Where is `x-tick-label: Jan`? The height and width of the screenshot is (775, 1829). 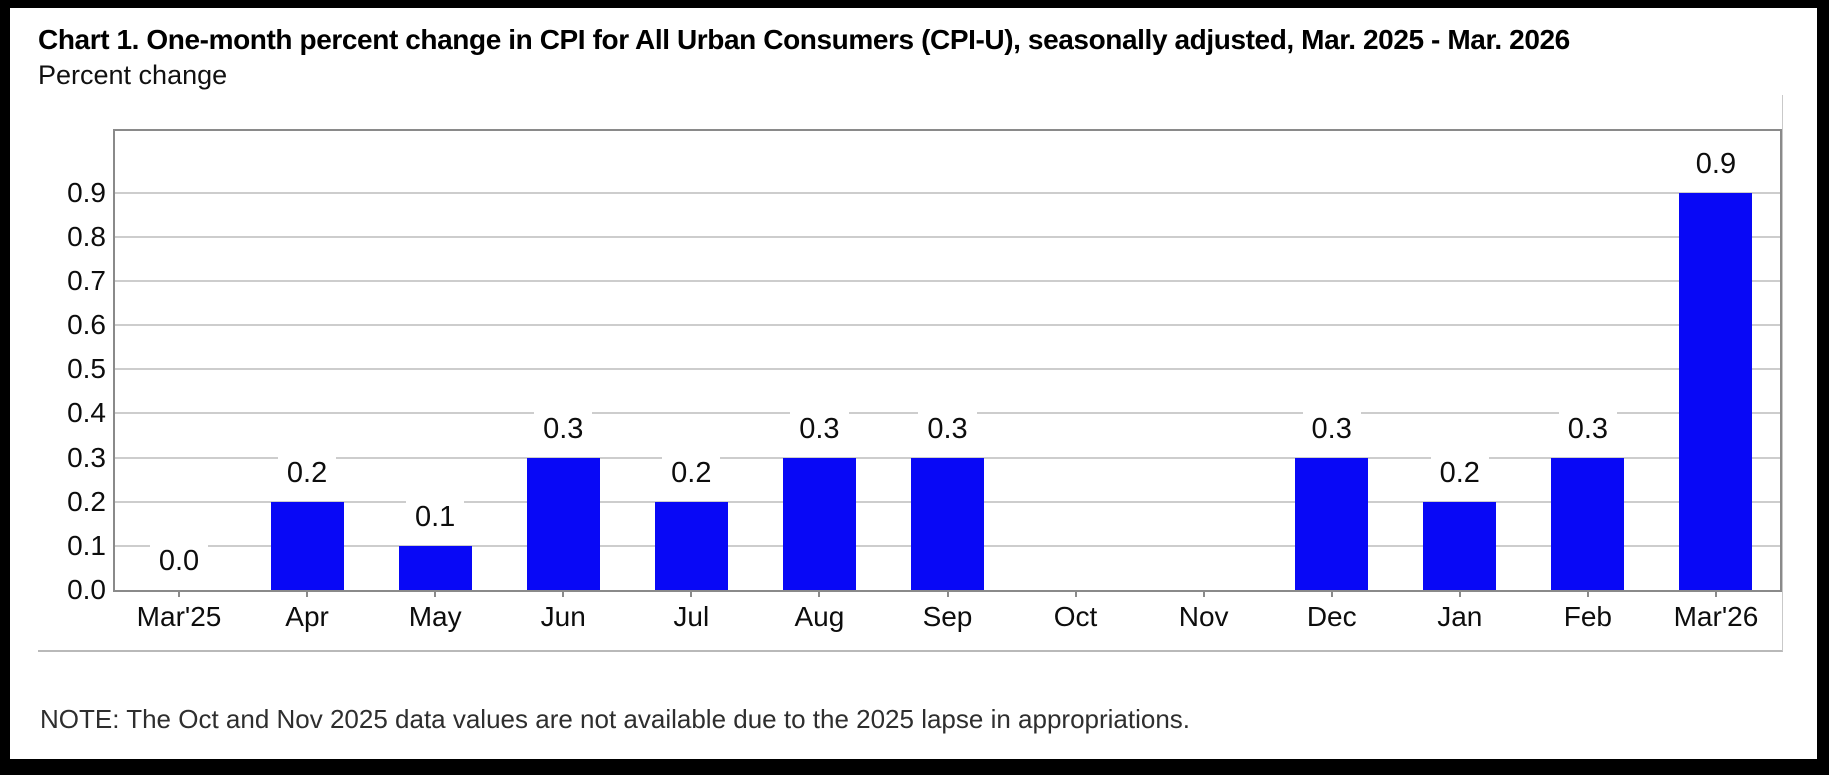
x-tick-label: Jan is located at coordinates (1460, 616).